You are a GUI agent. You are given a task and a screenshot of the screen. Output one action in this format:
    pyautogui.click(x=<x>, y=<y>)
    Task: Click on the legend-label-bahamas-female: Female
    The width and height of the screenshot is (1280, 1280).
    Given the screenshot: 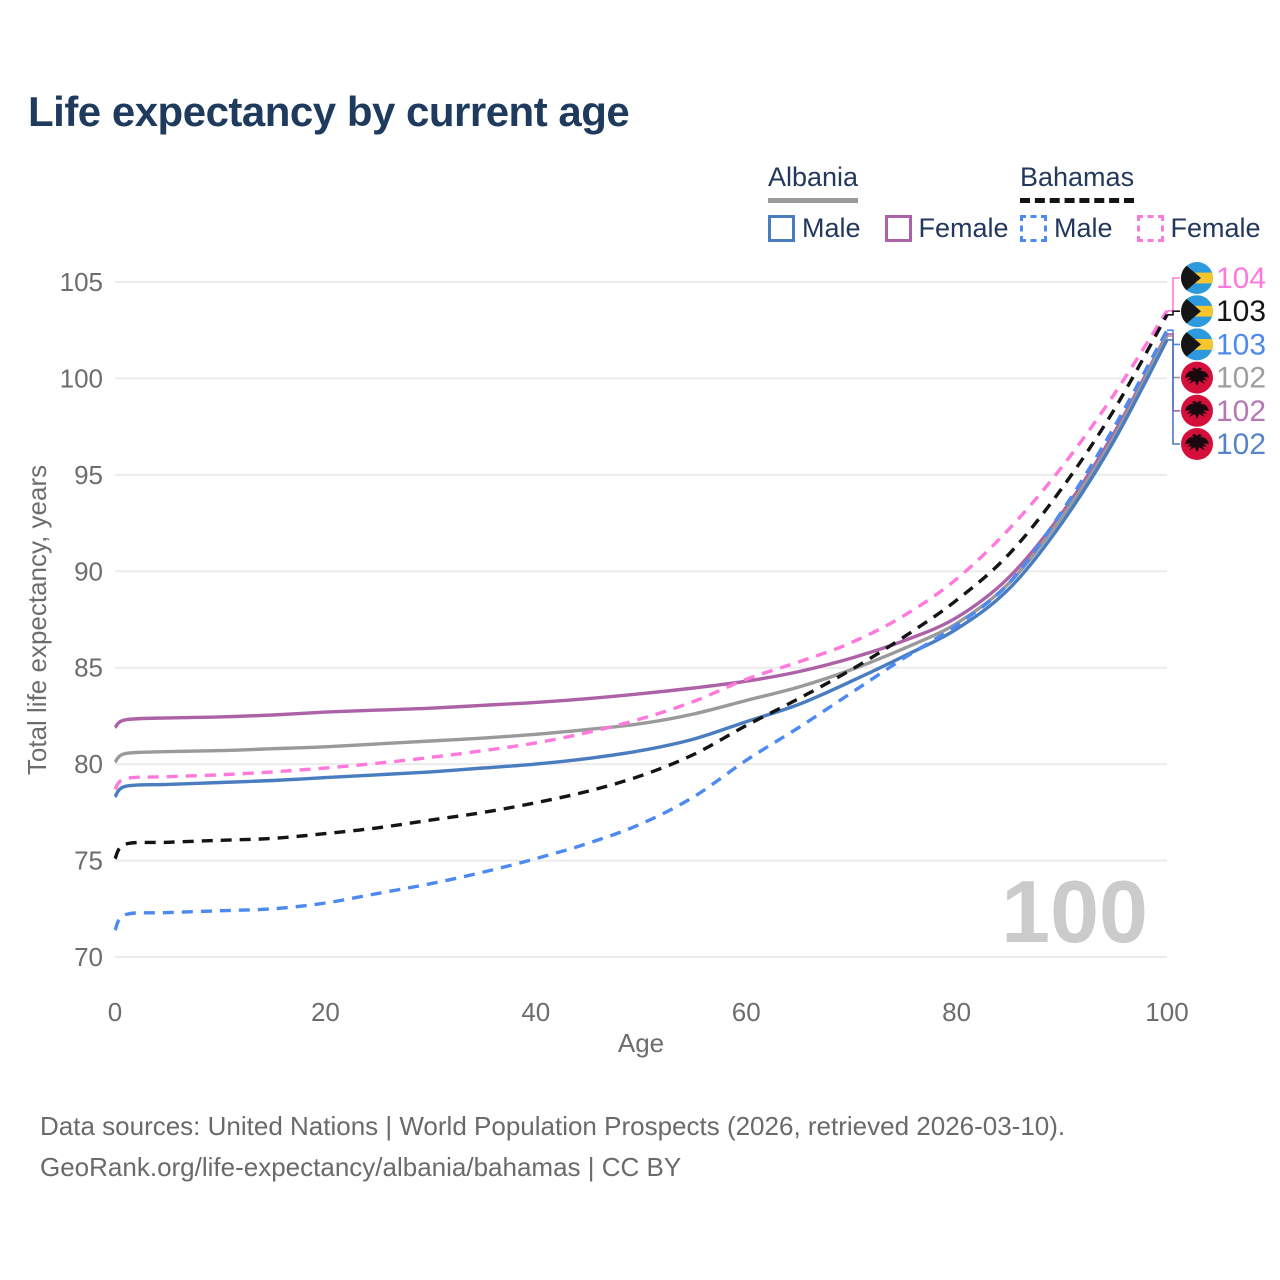 What is the action you would take?
    pyautogui.click(x=1215, y=228)
    